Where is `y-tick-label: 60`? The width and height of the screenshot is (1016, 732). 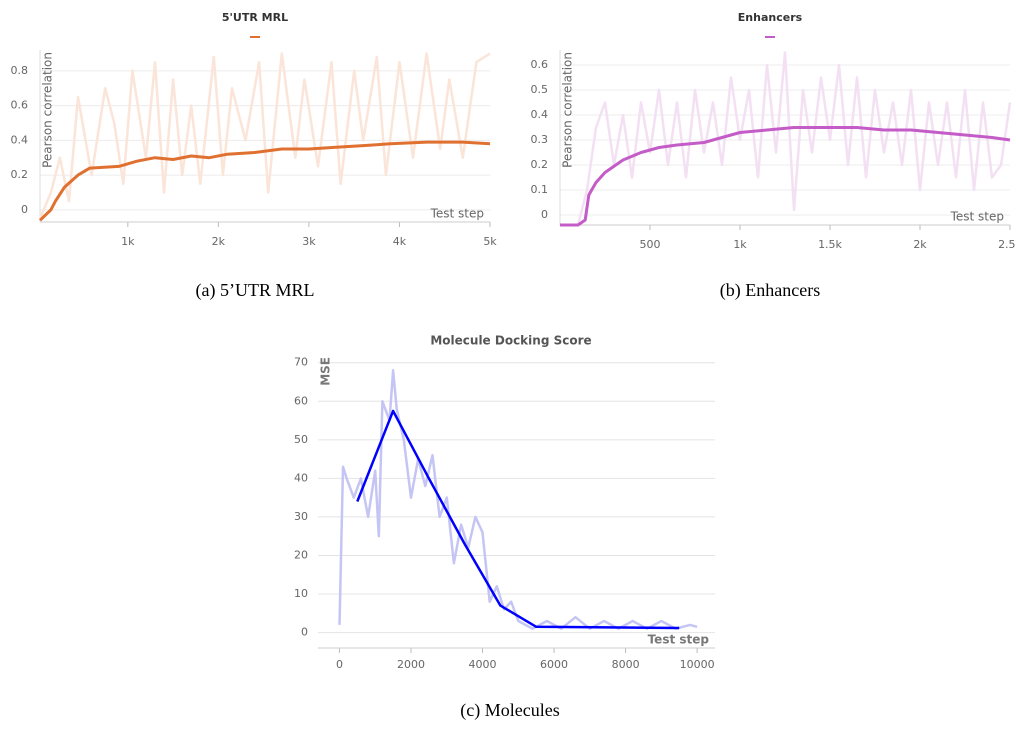
y-tick-label: 60 is located at coordinates (301, 400).